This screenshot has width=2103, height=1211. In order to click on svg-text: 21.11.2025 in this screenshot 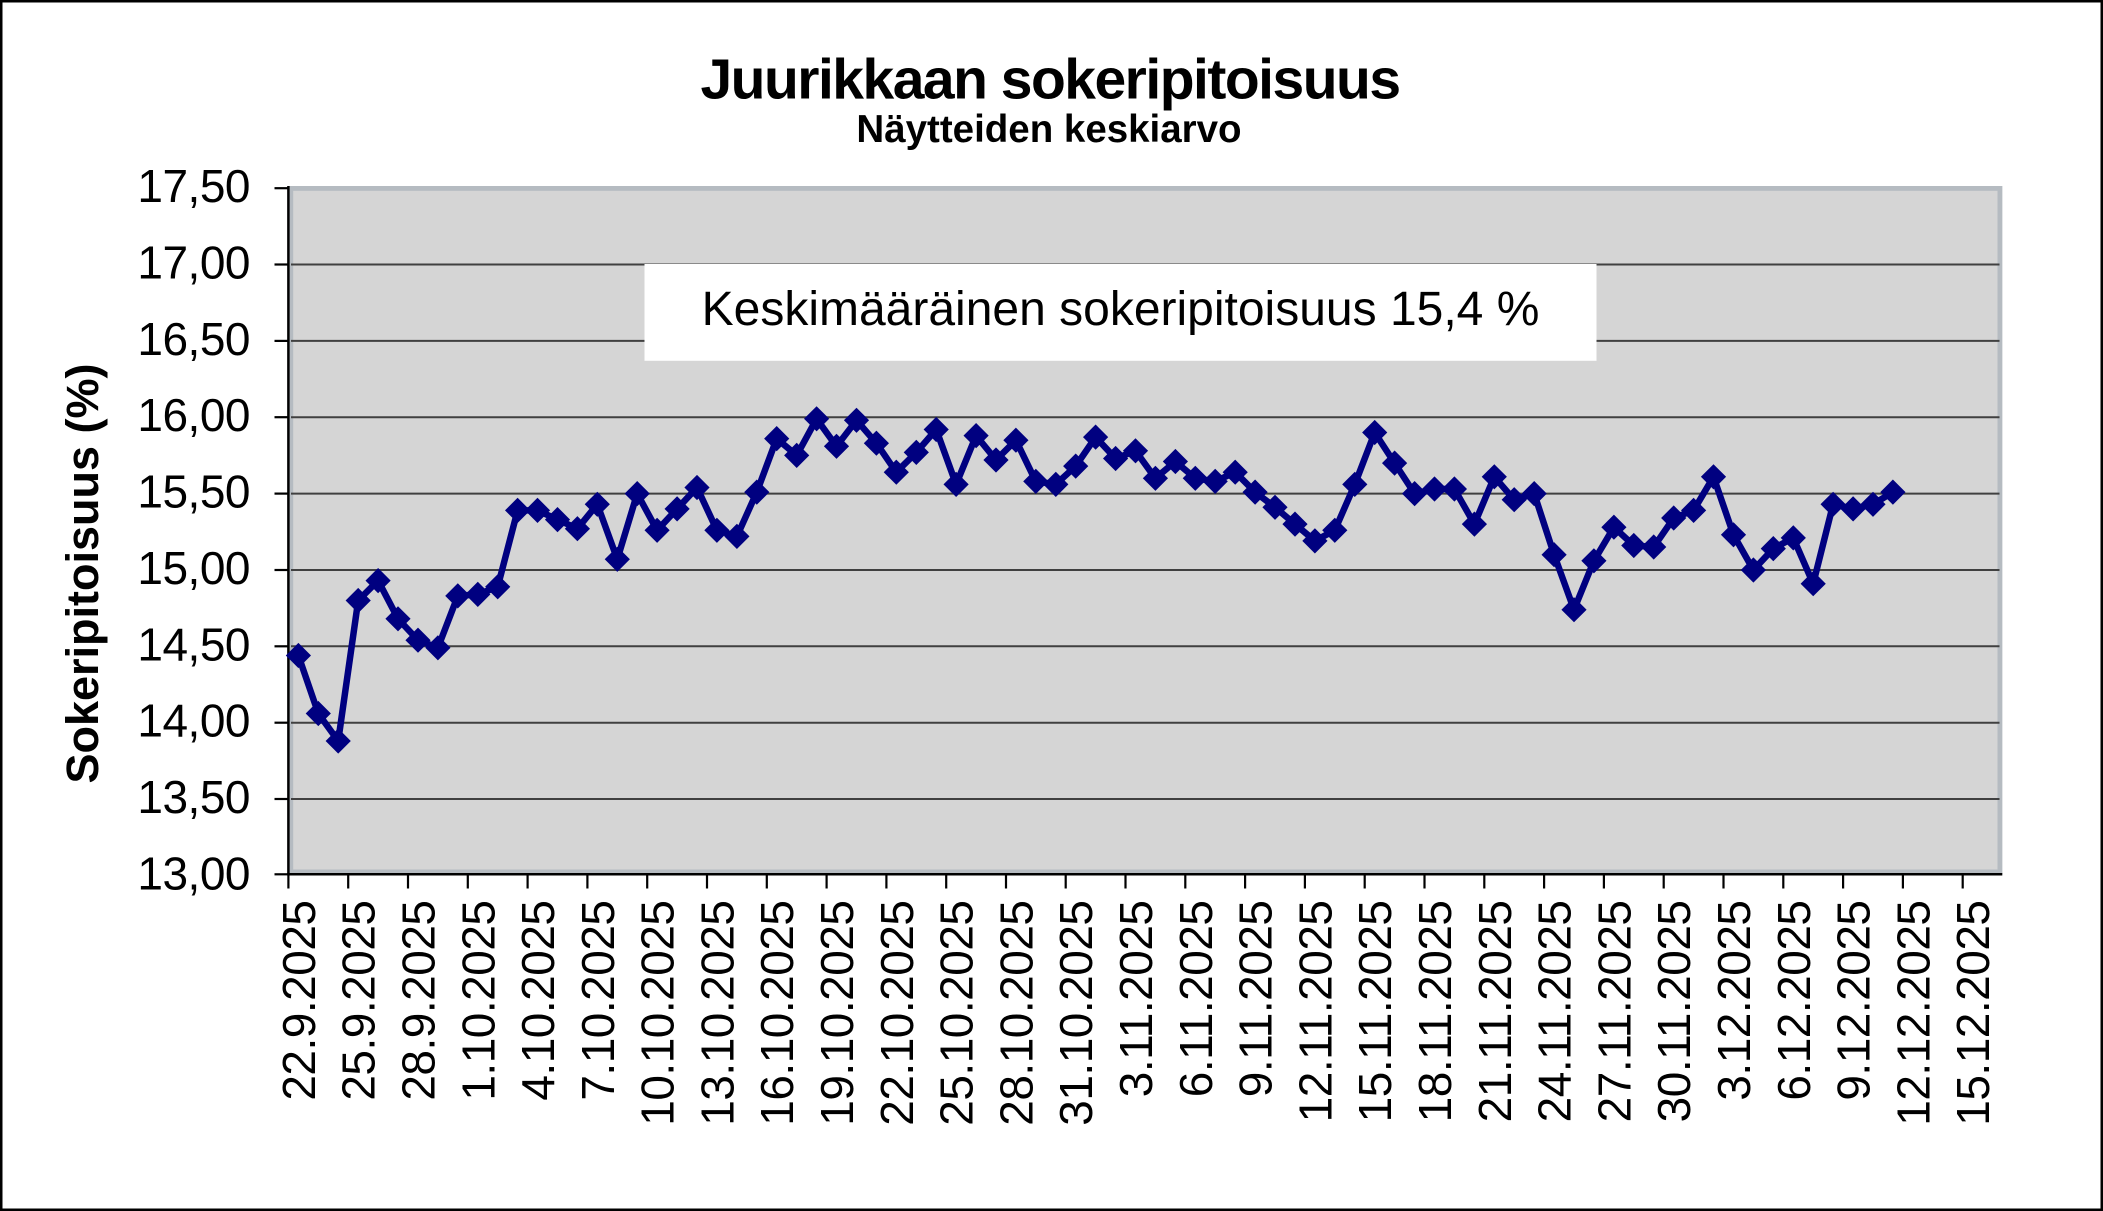, I will do `click(1495, 1012)`.